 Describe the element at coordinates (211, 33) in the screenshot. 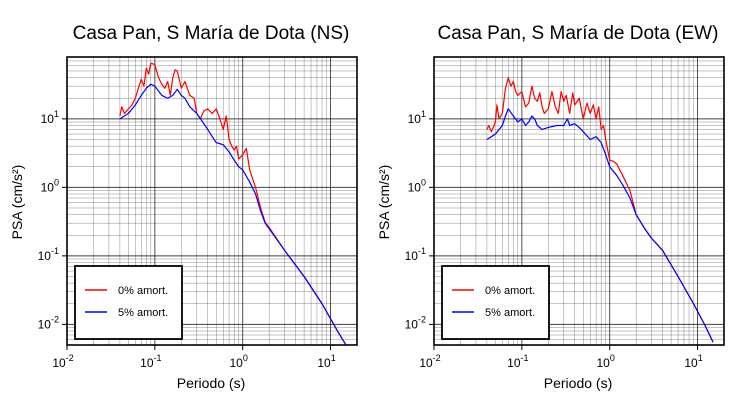

I see `chart-title: Casa Pan, S María de Dota (NS)` at that location.